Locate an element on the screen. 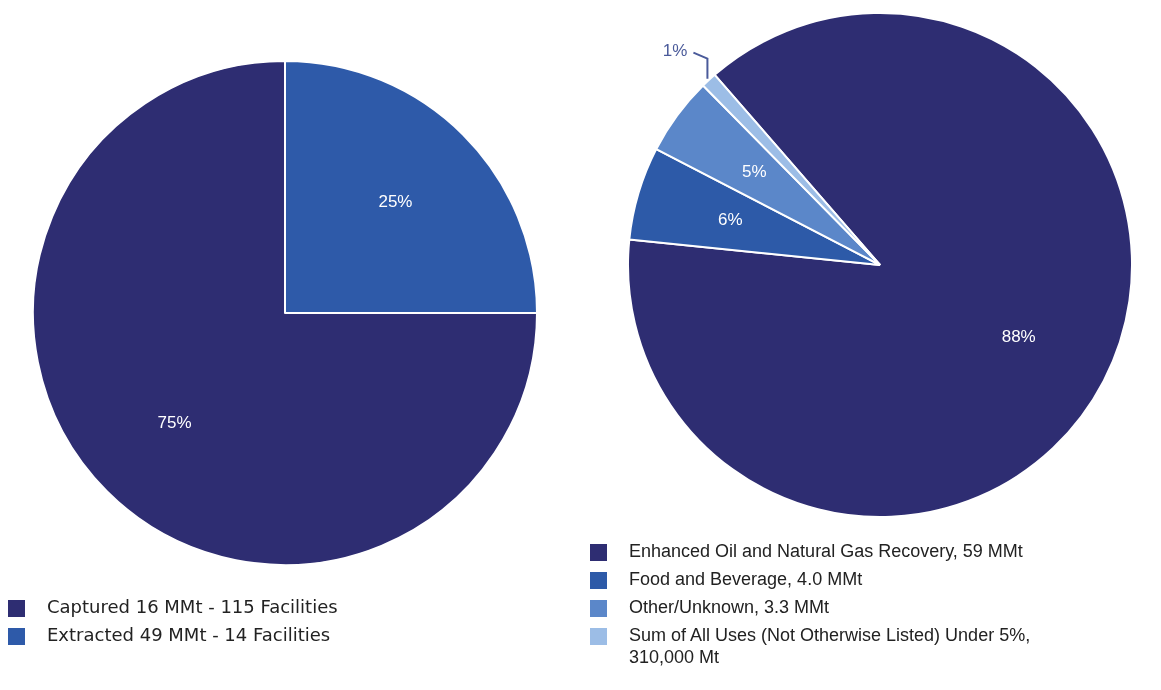 The width and height of the screenshot is (1161, 690). legend-label: Sum of All Uses (Not Otherwise Listed) Under 5%, 310,000 Mt is located at coordinates (830, 646).